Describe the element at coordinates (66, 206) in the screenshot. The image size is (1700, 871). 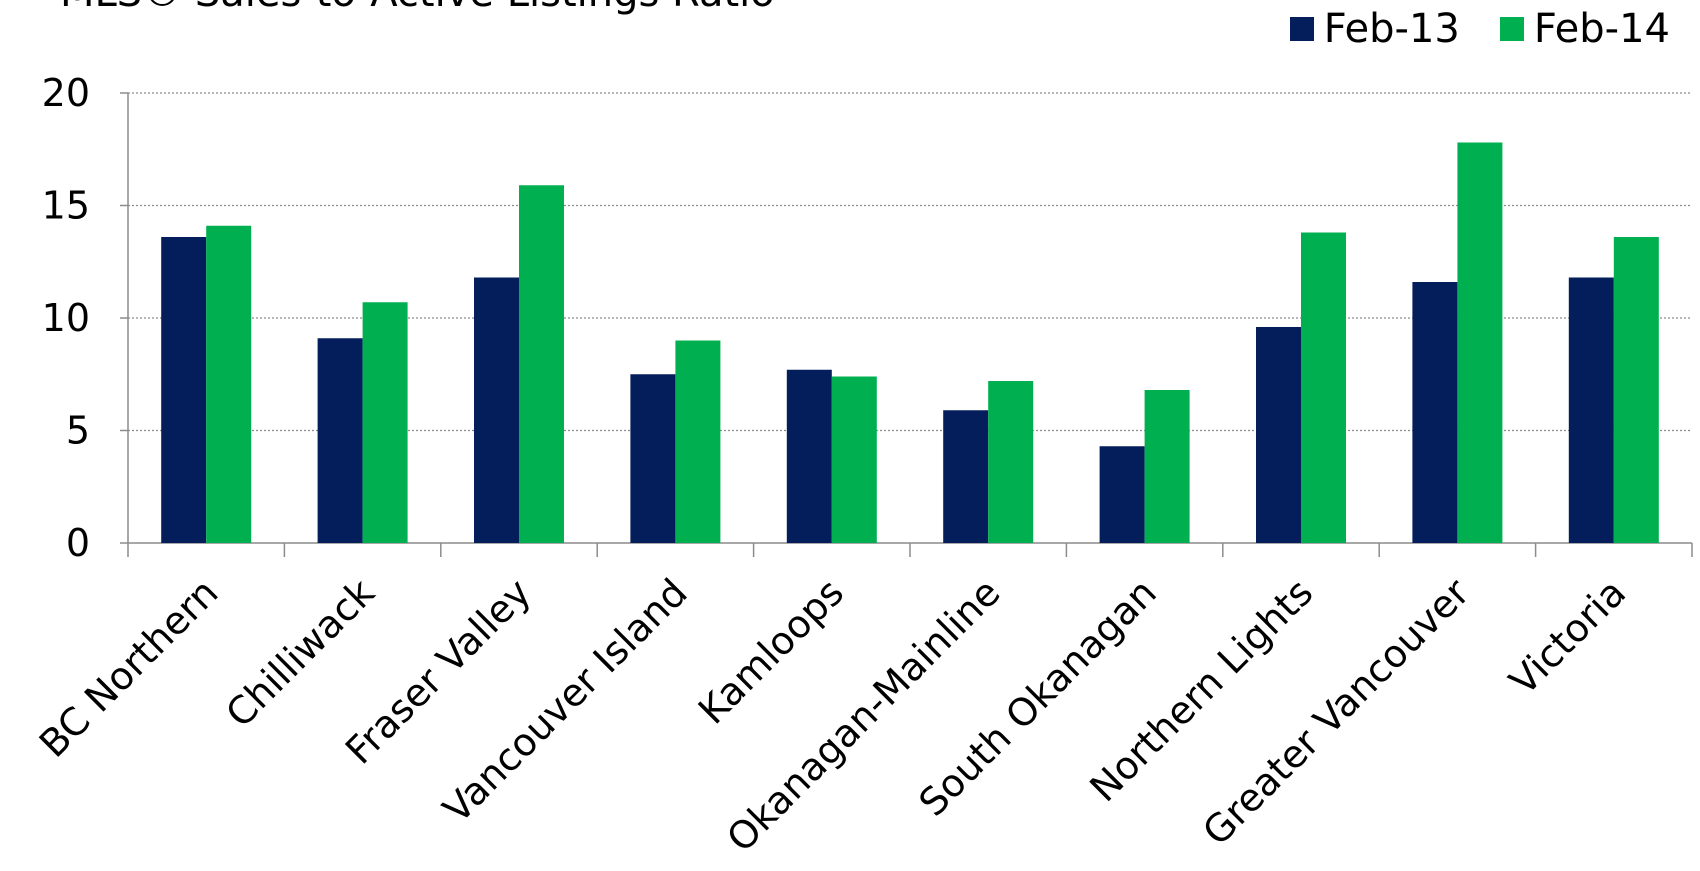
I see `y-tick-label-15: 15` at that location.